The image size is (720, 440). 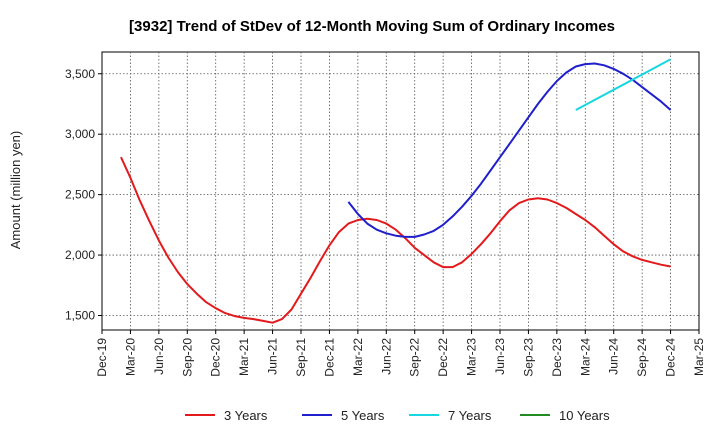 What do you see at coordinates (614, 356) in the screenshot?
I see `x-tick-label: Jun-24` at bounding box center [614, 356].